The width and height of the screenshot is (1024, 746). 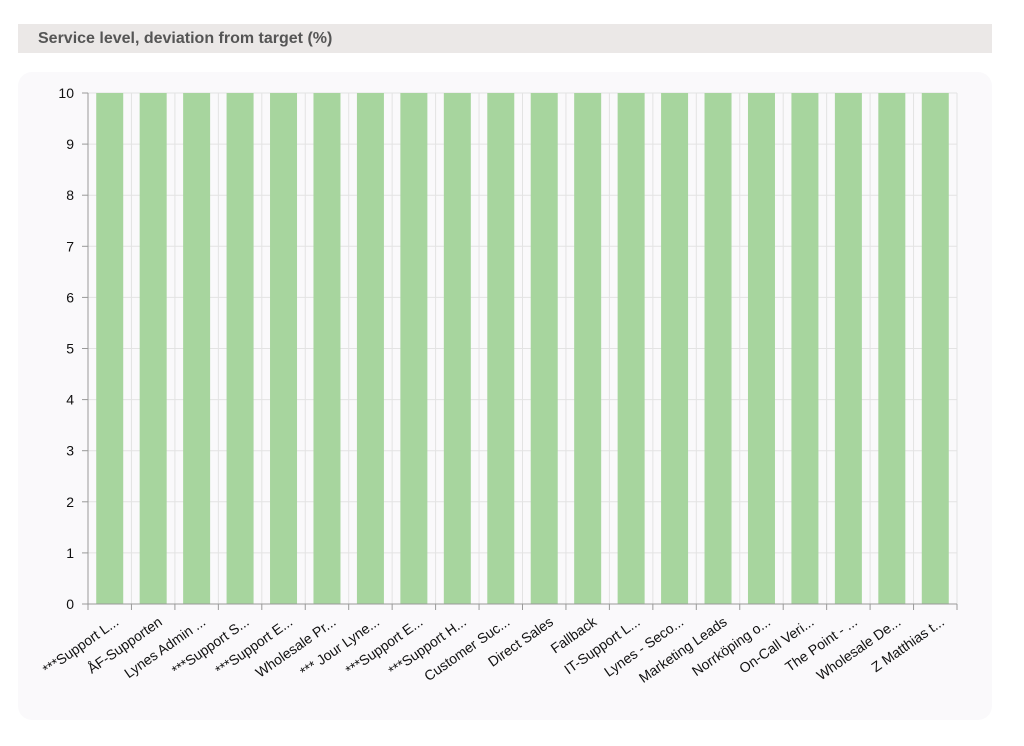 I want to click on y-tick-label: 10, so click(x=66, y=93).